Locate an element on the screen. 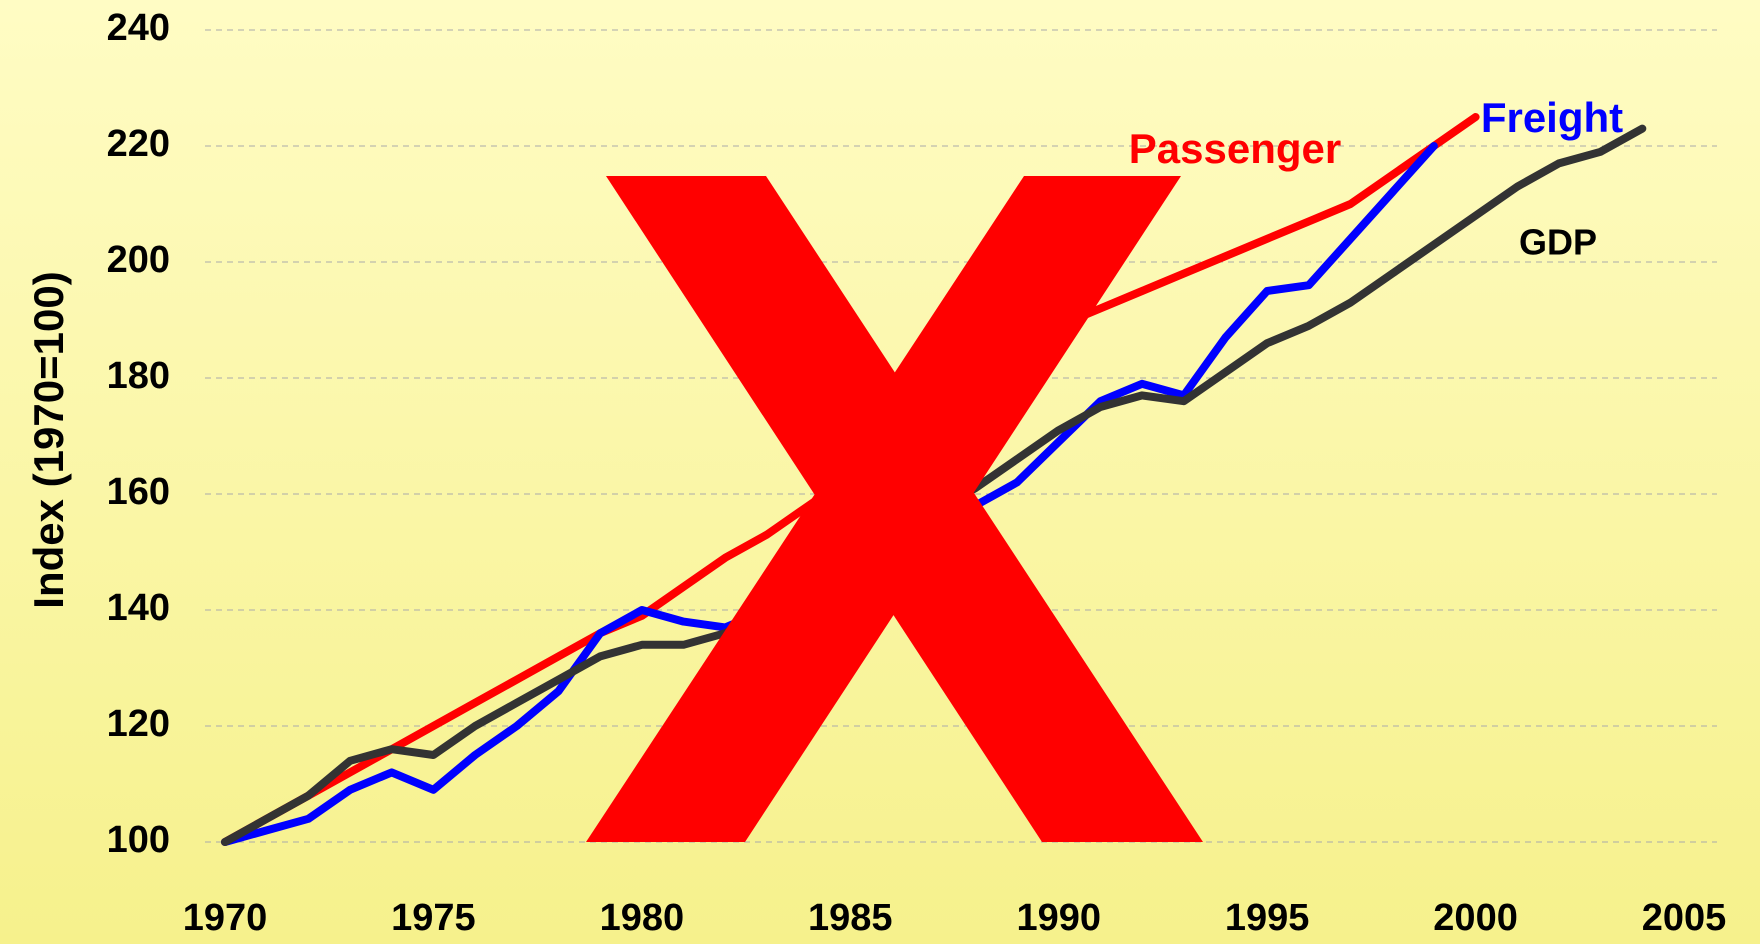  y-tick-label: 180 is located at coordinates (138, 376).